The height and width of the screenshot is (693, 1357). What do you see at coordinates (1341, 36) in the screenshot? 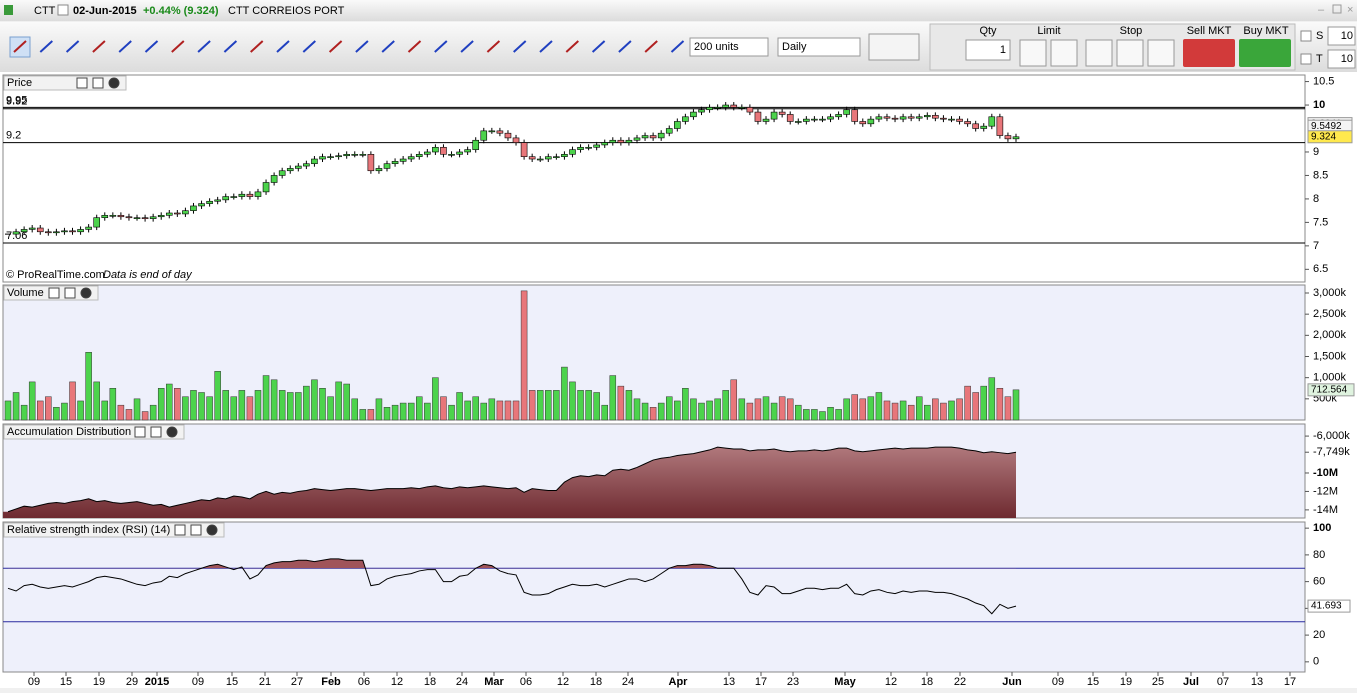
I see `s-input` at bounding box center [1341, 36].